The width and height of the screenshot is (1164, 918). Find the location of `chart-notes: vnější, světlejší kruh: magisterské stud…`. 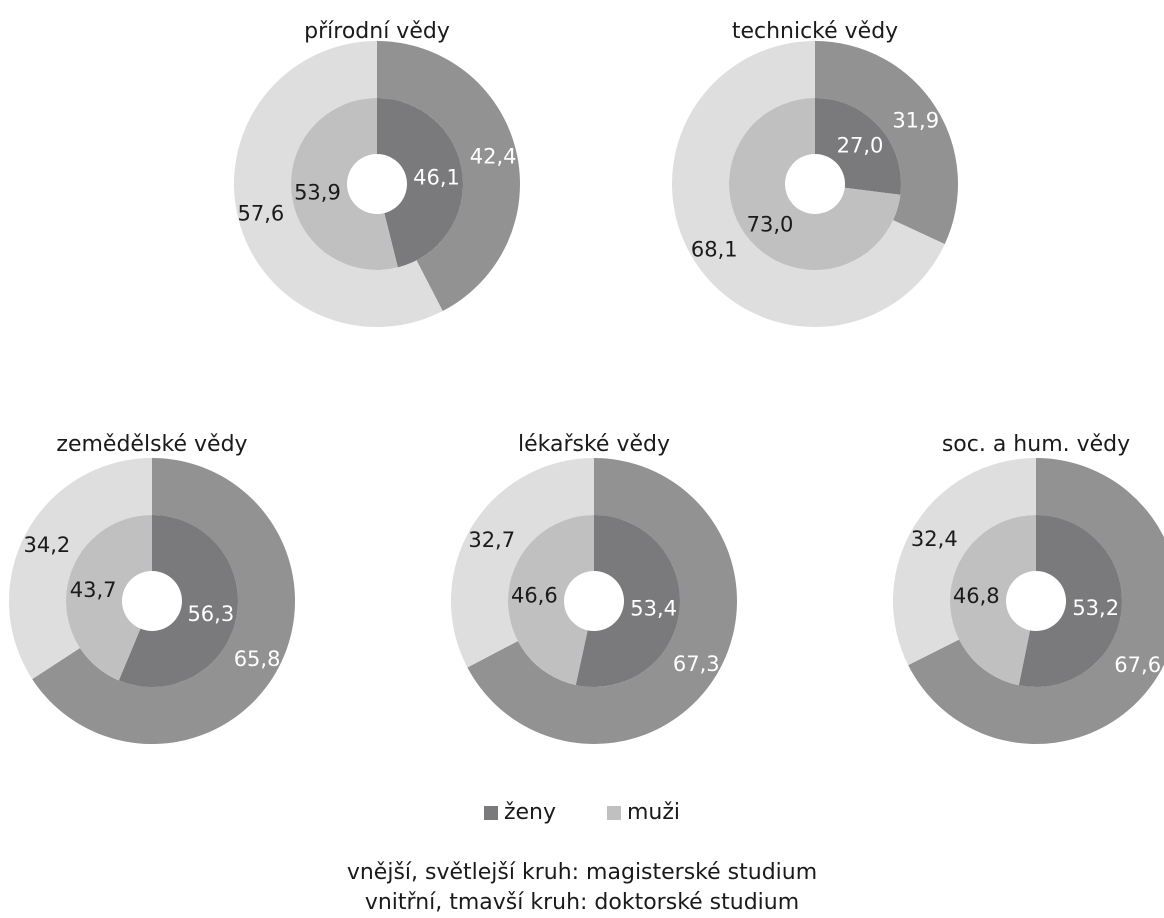

chart-notes: vnější, světlejší kruh: magisterské stud… is located at coordinates (582, 888).